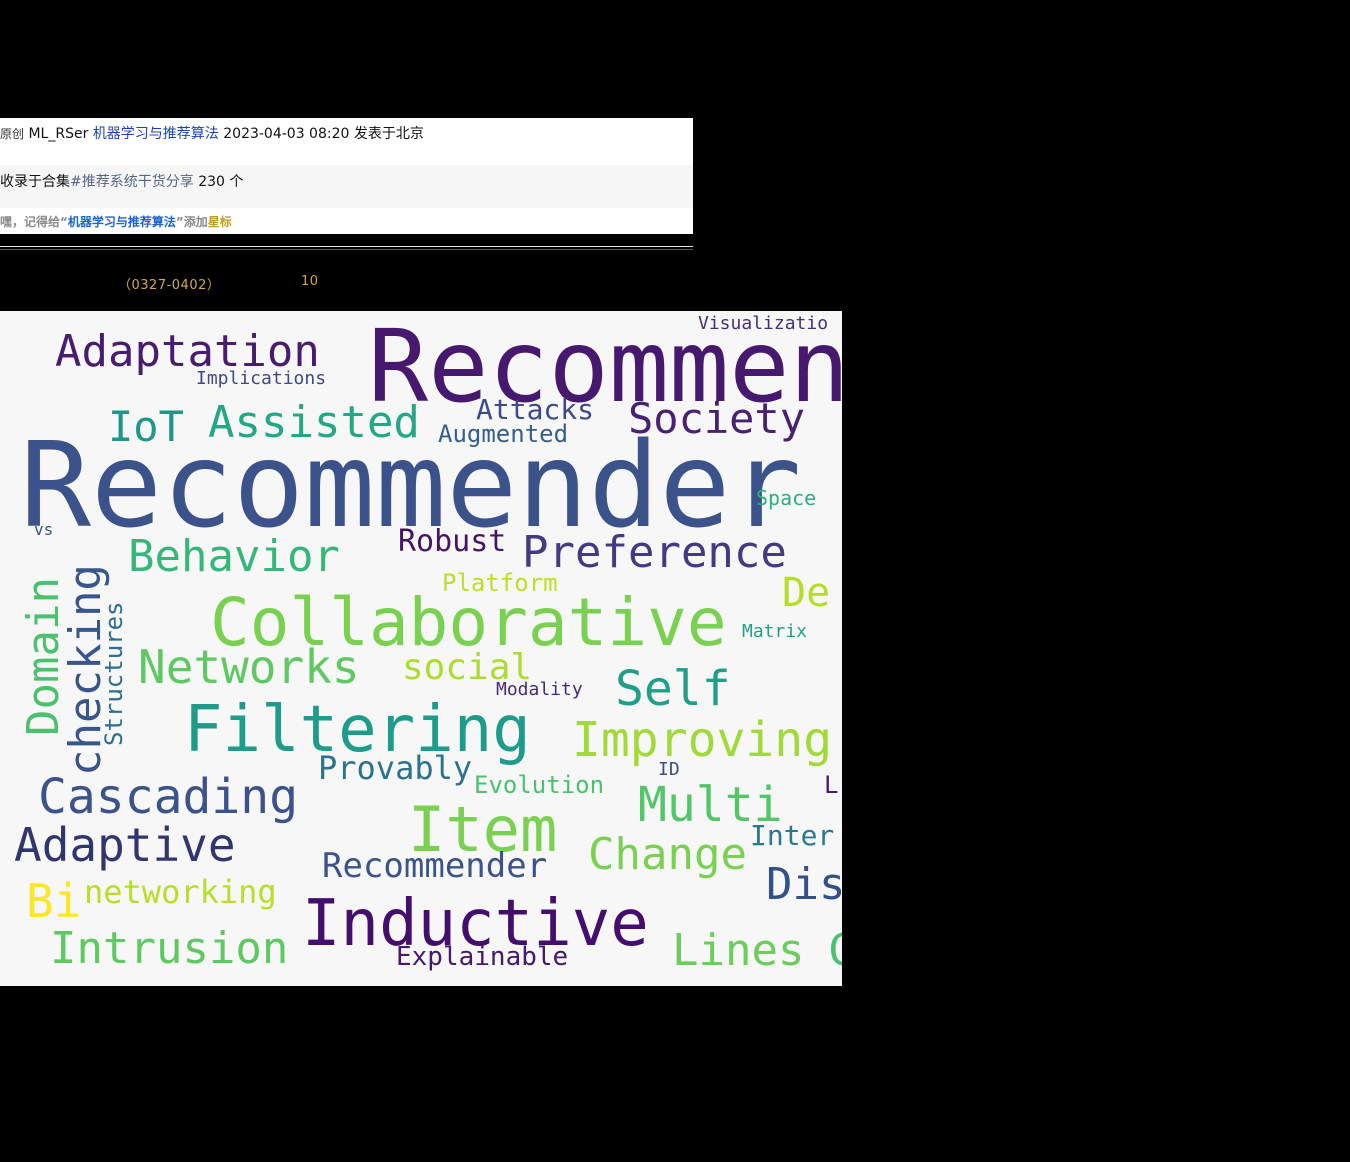 The width and height of the screenshot is (1350, 1162). Describe the element at coordinates (669, 769) in the screenshot. I see `word-cloud-word: ID` at that location.